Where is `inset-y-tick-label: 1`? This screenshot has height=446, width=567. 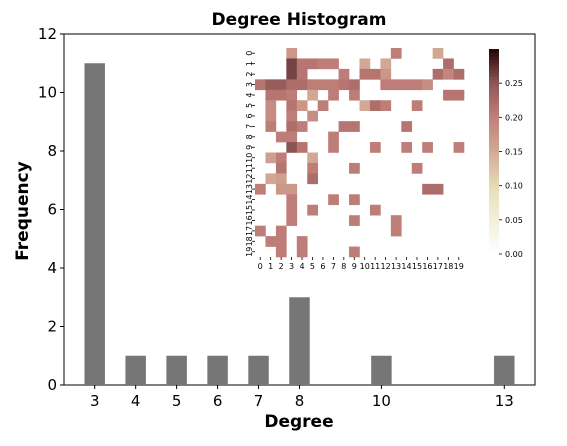 inset-y-tick-label: 1 is located at coordinates (249, 63).